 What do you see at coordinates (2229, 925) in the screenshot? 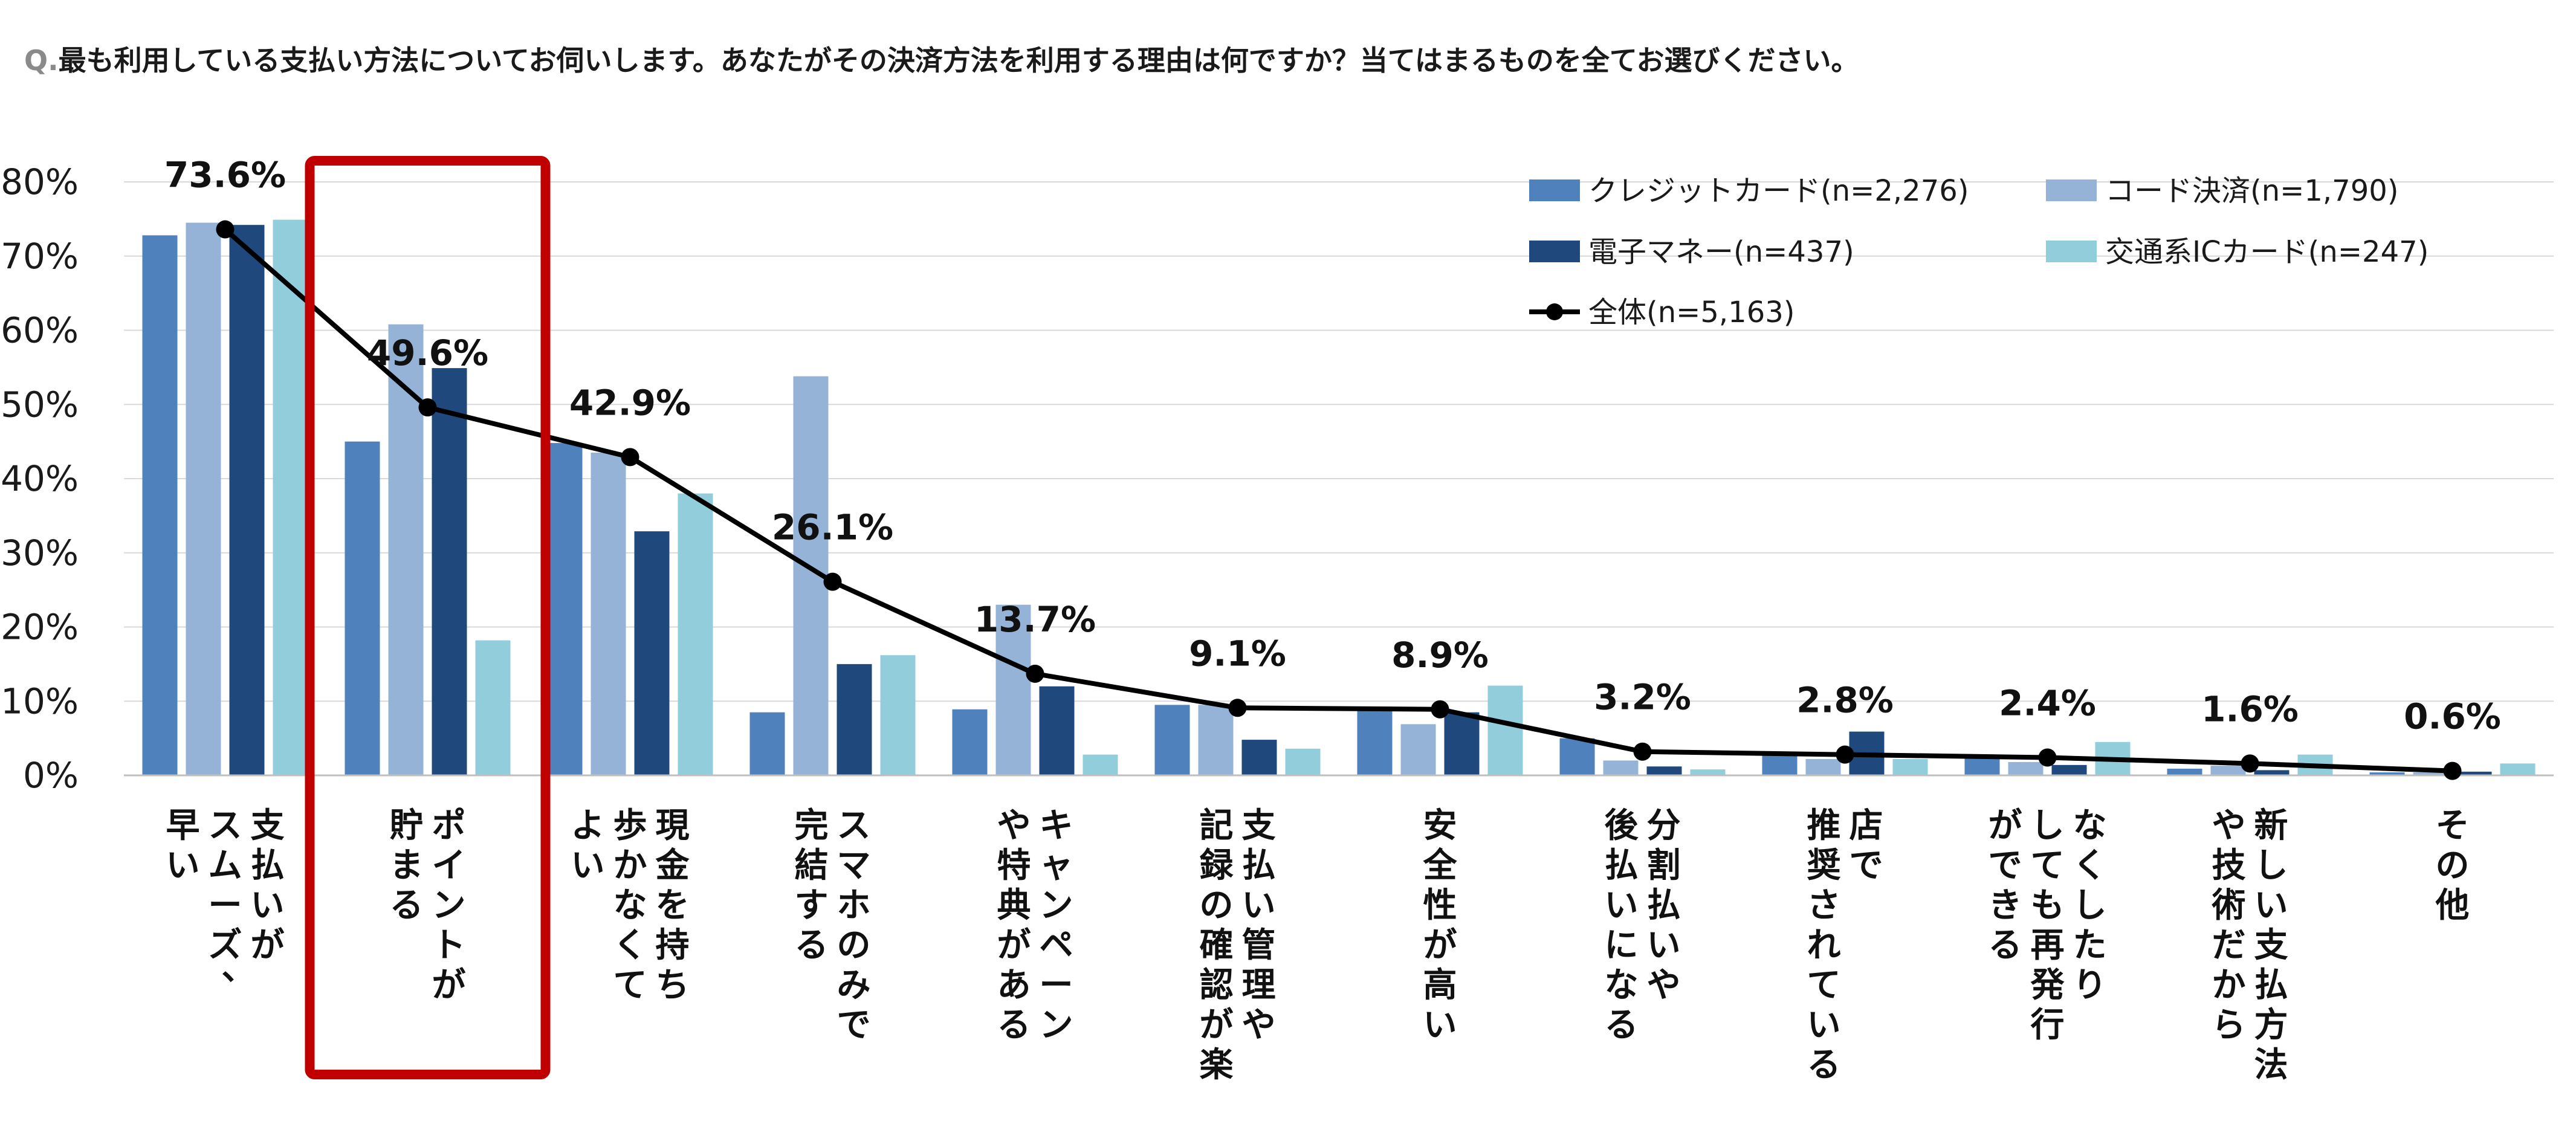
I see `category-label: や技術だから` at bounding box center [2229, 925].